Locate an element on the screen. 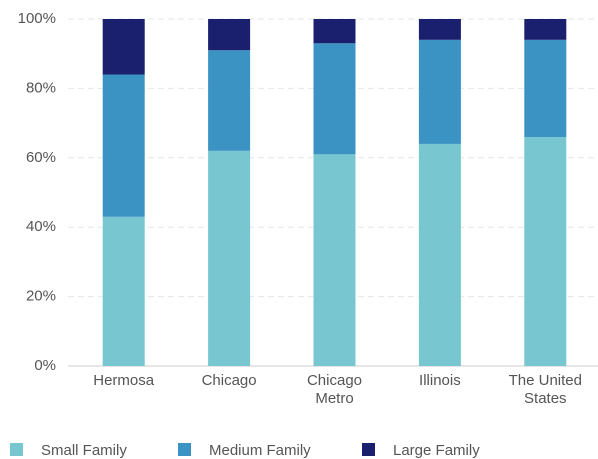 Image resolution: width=598 pixels, height=459 pixels. y-tick-label: 20% is located at coordinates (41, 296).